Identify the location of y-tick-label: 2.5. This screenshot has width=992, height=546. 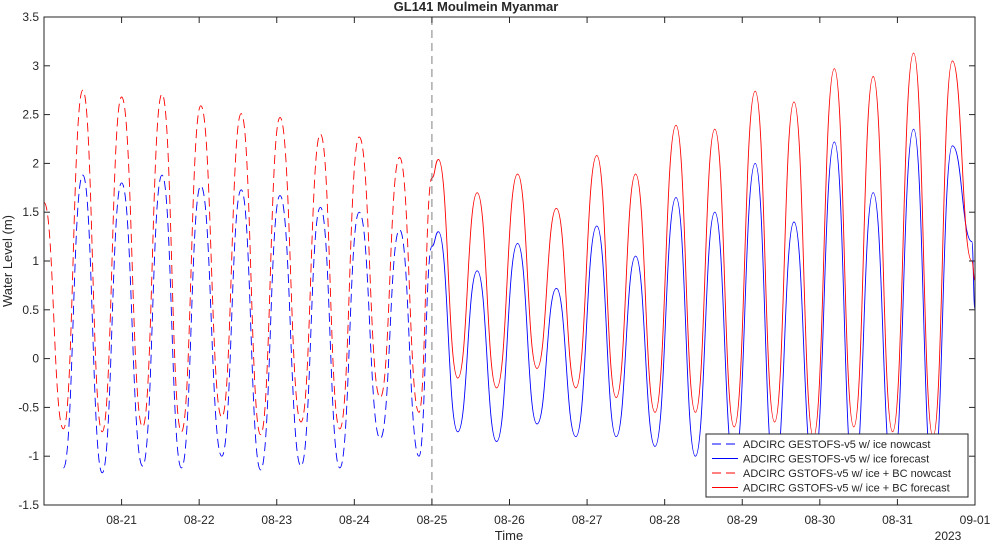
(30, 115).